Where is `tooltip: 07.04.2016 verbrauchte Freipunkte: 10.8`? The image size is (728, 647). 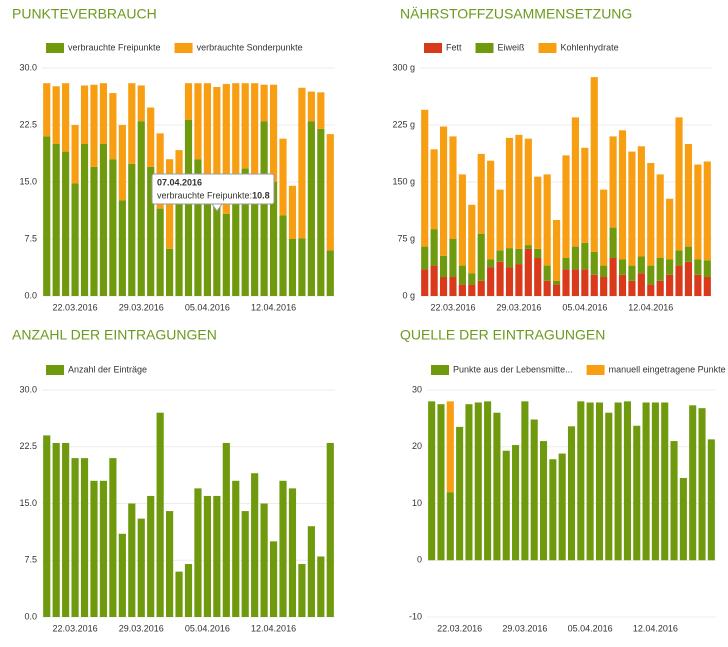 tooltip: 07.04.2016 verbrauchte Freipunkte: 10.8 is located at coordinates (213, 192).